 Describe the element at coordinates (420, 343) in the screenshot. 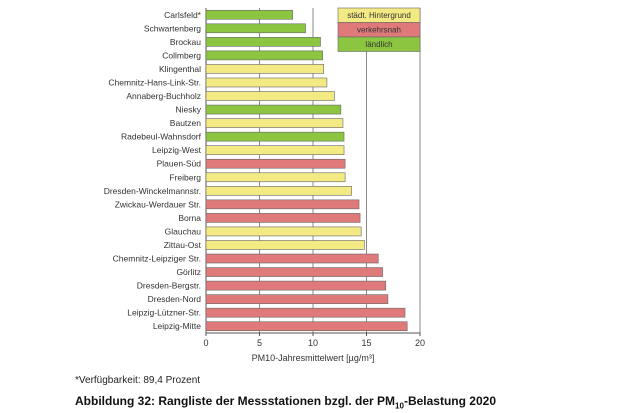

I see `x-tick-label: 20` at that location.